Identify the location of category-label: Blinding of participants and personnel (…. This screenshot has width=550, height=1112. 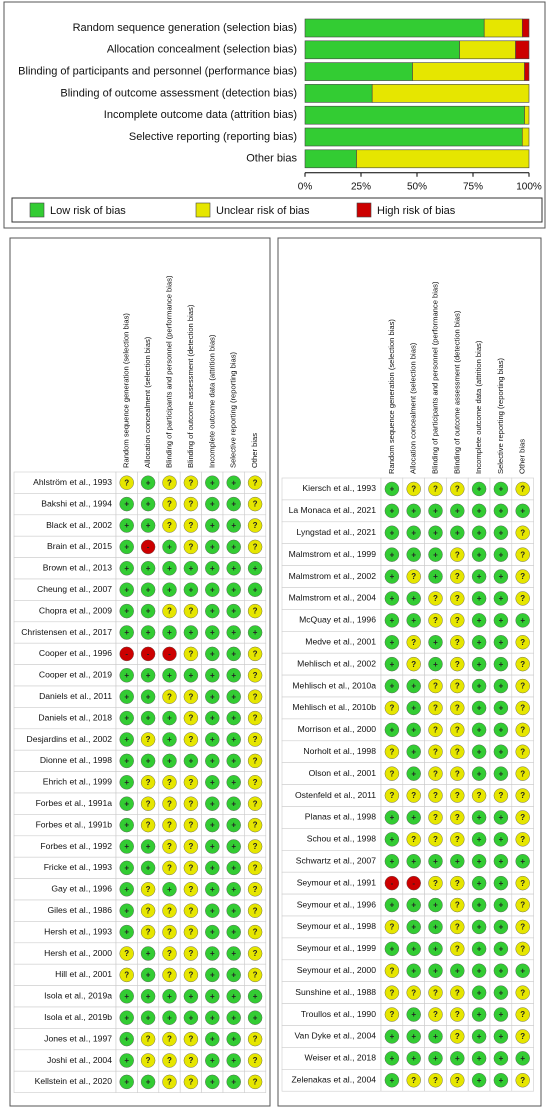
(157, 72).